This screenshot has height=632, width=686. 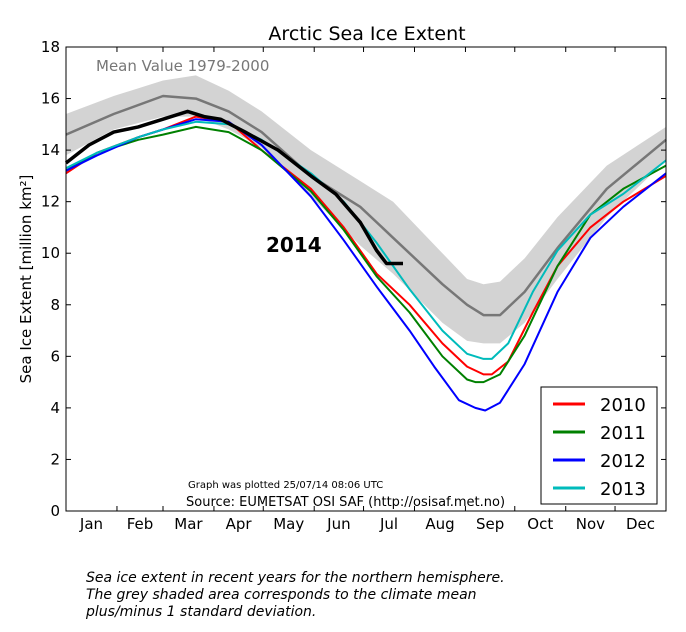 What do you see at coordinates (50, 47) in the screenshot?
I see `y-tick-label: 18` at bounding box center [50, 47].